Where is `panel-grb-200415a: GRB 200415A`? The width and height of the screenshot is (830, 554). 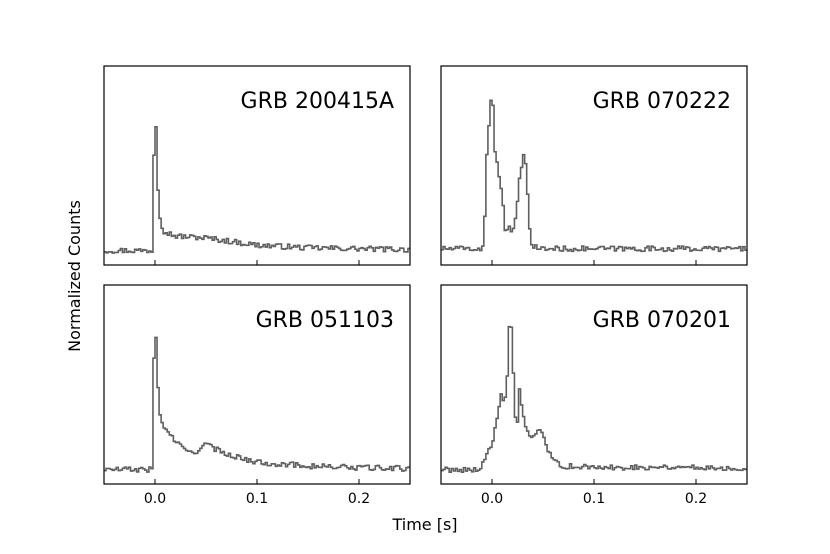
panel-grb-200415a: GRB 200415A is located at coordinates (257, 165).